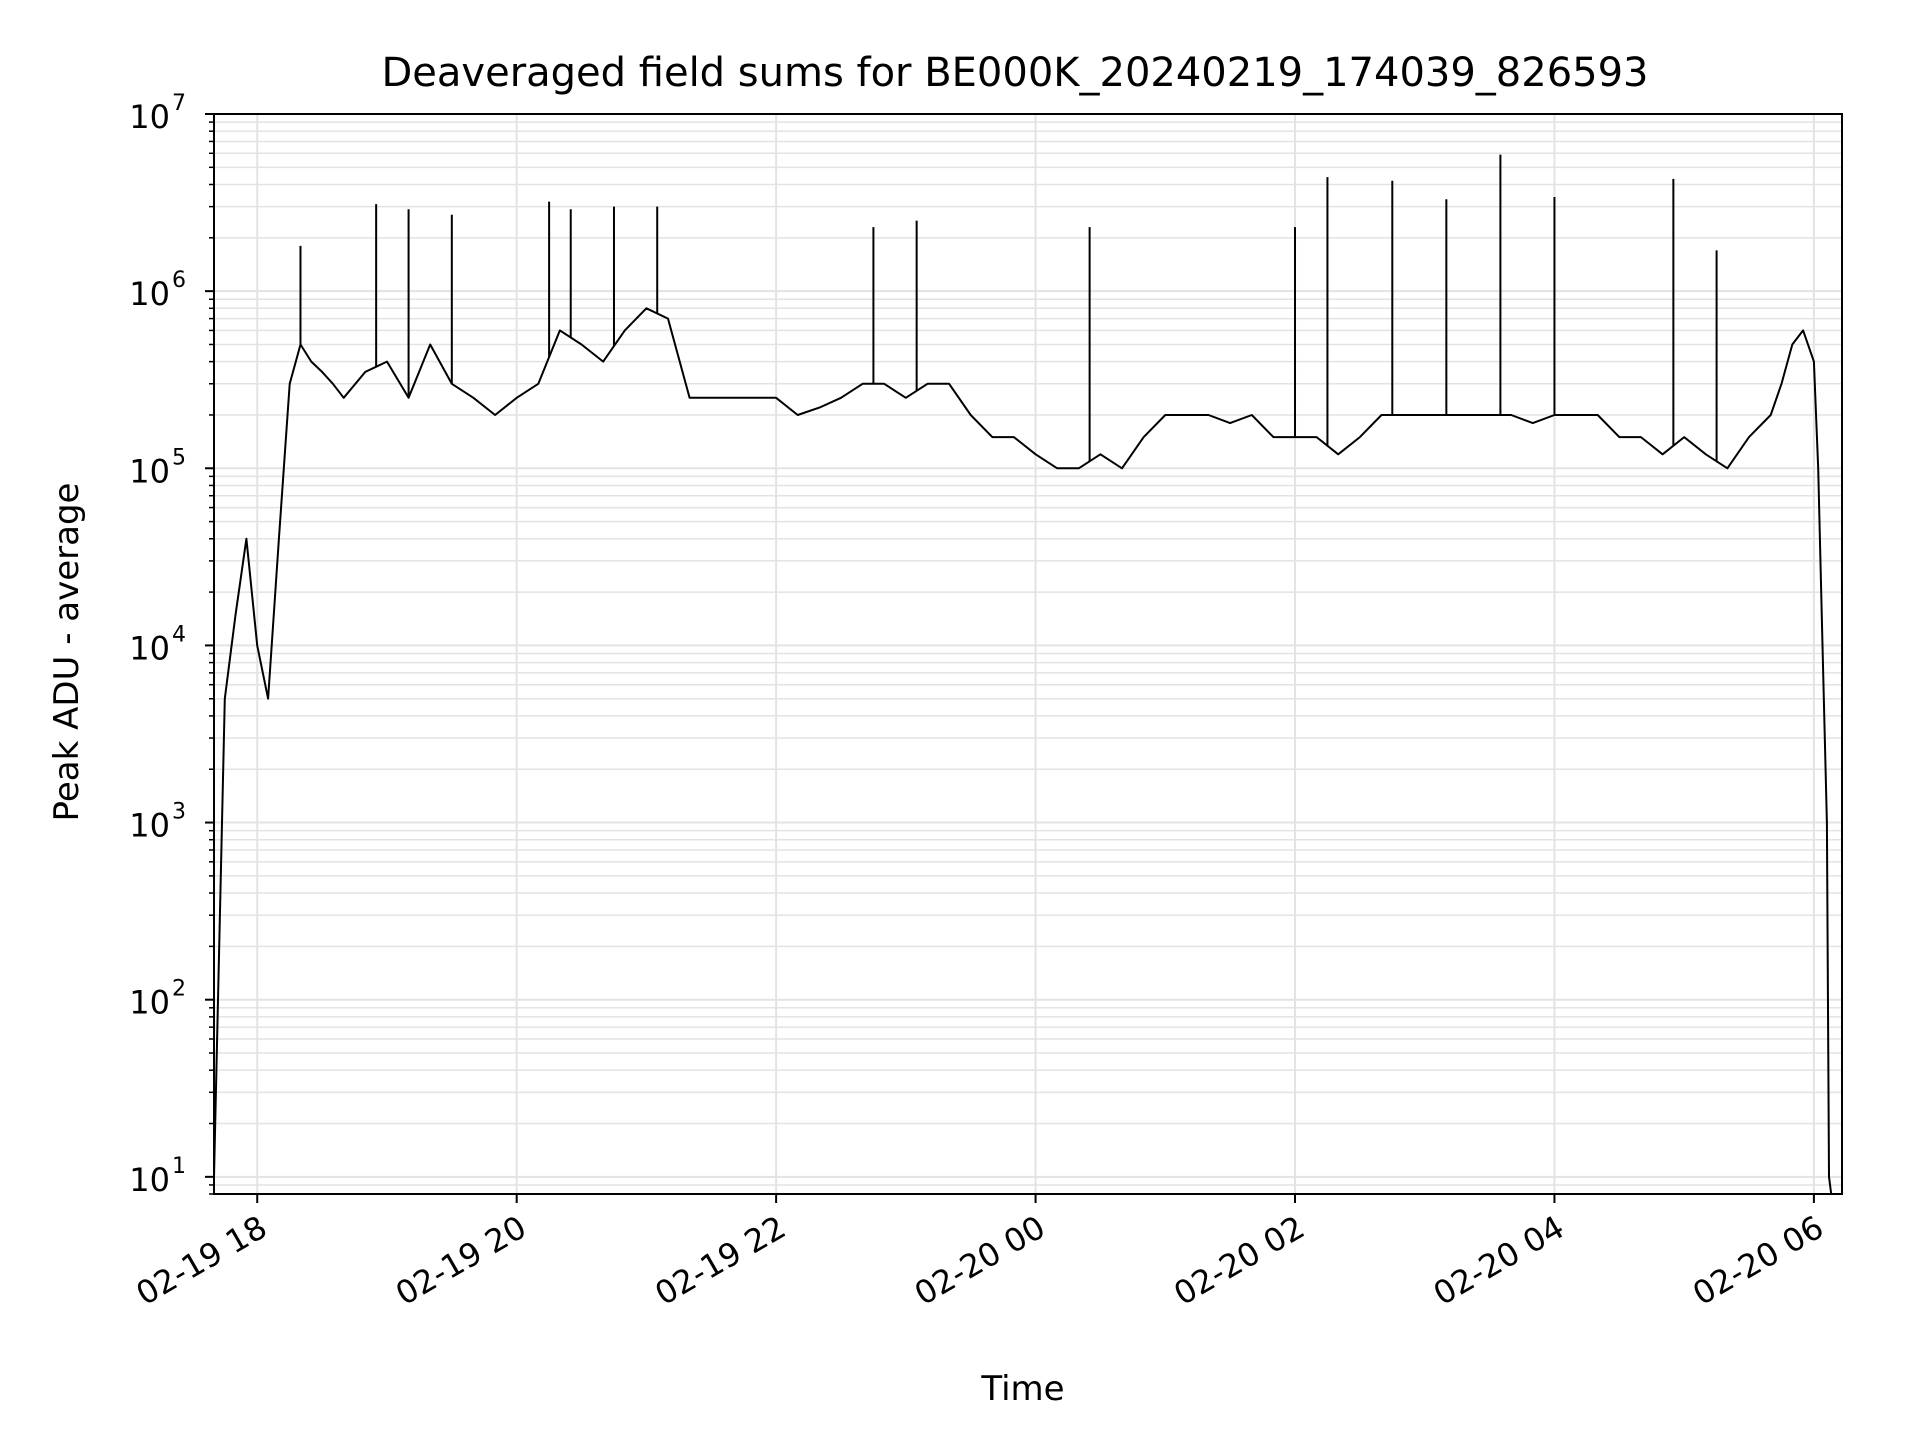 The height and width of the screenshot is (1440, 1920). Describe the element at coordinates (179, 989) in the screenshot. I see `y-tick-exponent: 2` at that location.